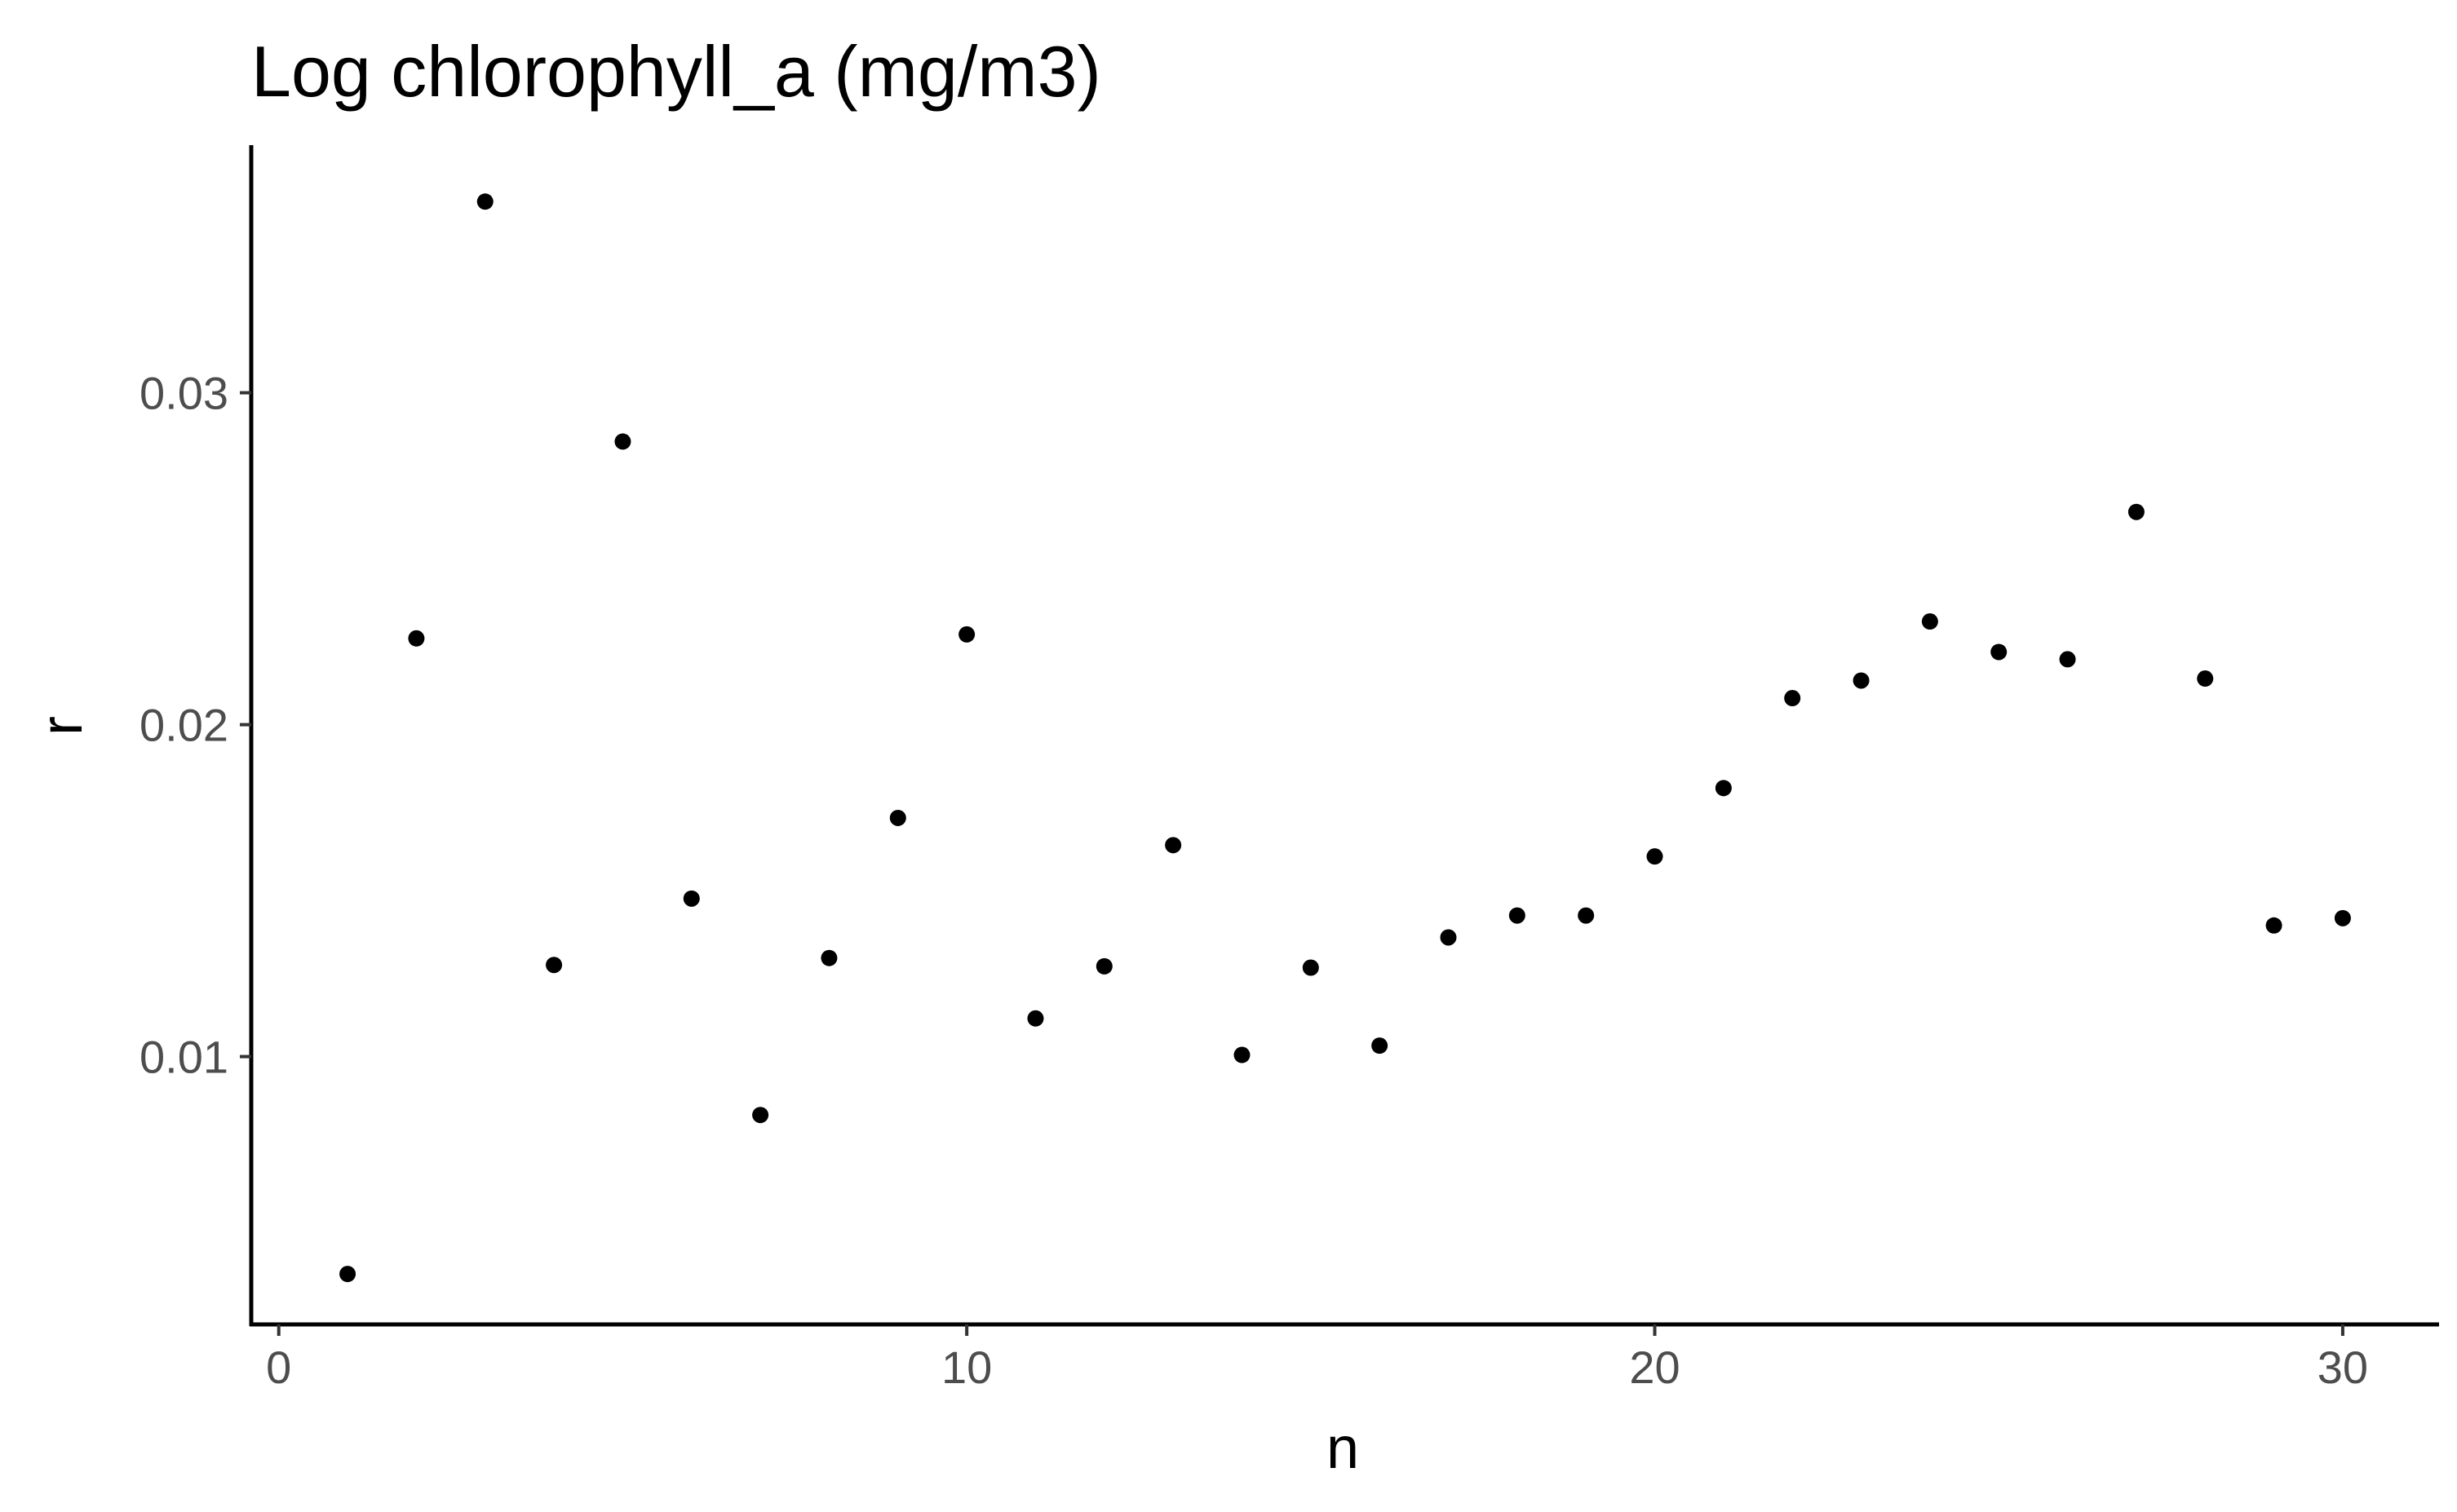 The image size is (2457, 1512). Describe the element at coordinates (1344, 1357) in the screenshot. I see `x-axis: 0 10 20 30` at that location.